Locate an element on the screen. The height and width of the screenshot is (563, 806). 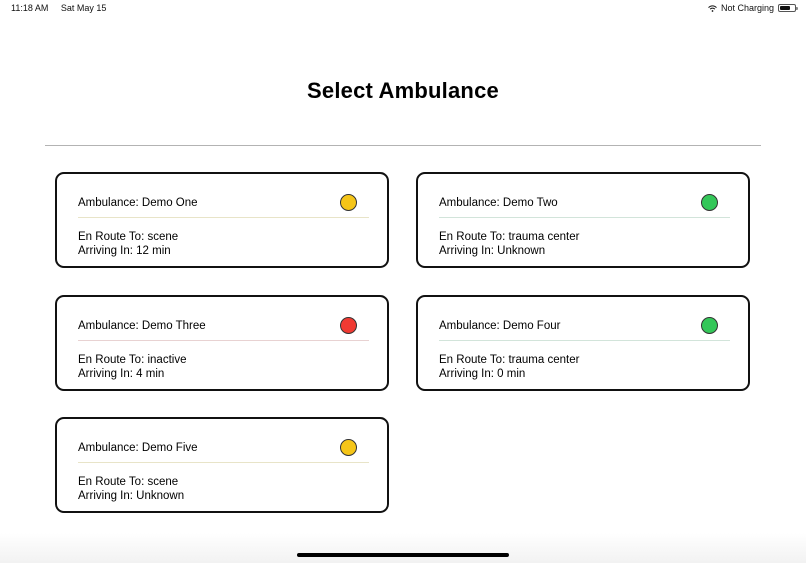
charging-status: Not Charging is located at coordinates (747, 8).